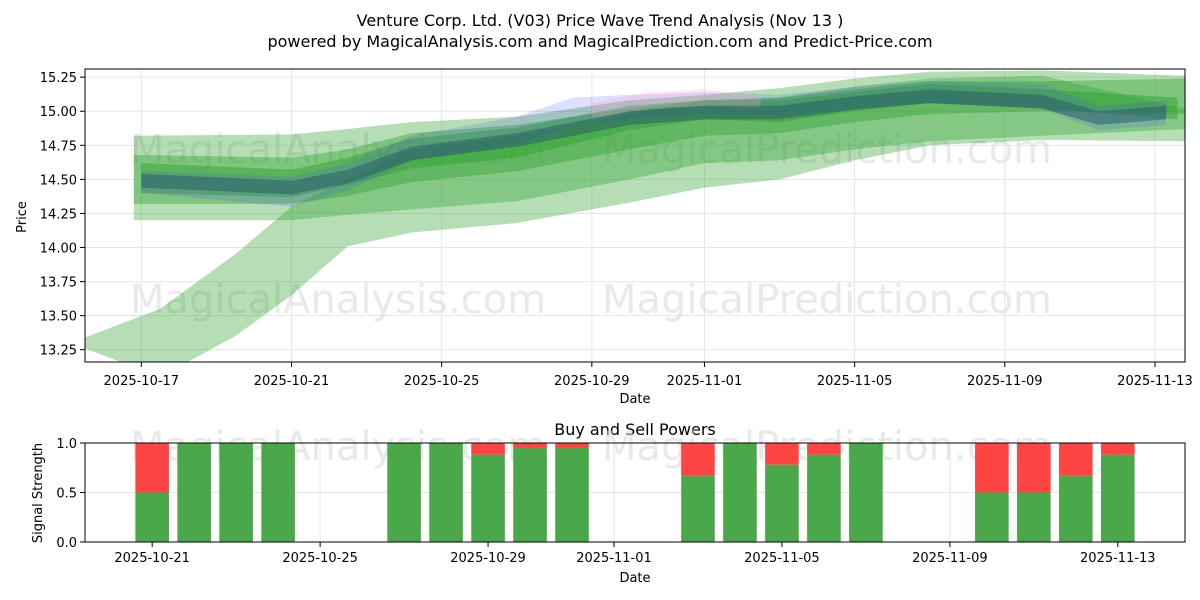 Image resolution: width=1200 pixels, height=600 pixels. What do you see at coordinates (635, 492) in the screenshot?
I see `signal-bars` at bounding box center [635, 492].